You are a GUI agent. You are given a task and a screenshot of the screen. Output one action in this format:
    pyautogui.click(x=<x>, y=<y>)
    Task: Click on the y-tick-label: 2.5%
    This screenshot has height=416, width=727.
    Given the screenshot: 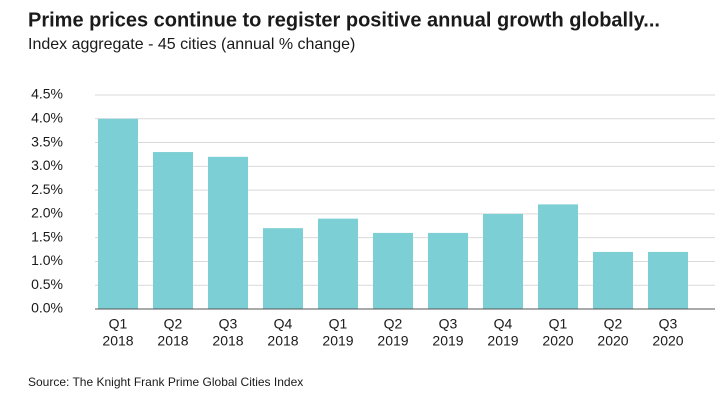 What is the action you would take?
    pyautogui.click(x=47, y=189)
    